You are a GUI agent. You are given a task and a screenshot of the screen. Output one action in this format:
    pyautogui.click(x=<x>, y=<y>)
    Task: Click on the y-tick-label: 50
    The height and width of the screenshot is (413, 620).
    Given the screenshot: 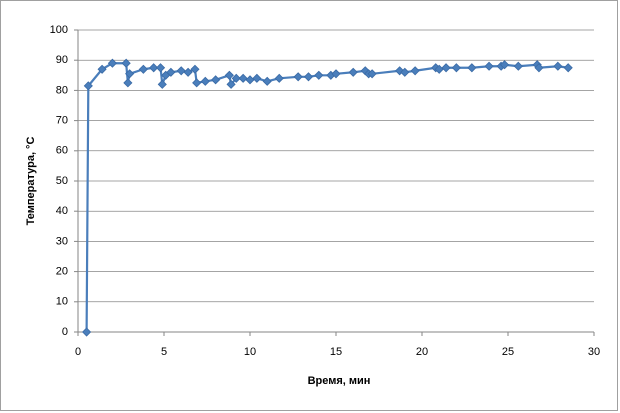 What is the action you would take?
    pyautogui.click(x=62, y=181)
    